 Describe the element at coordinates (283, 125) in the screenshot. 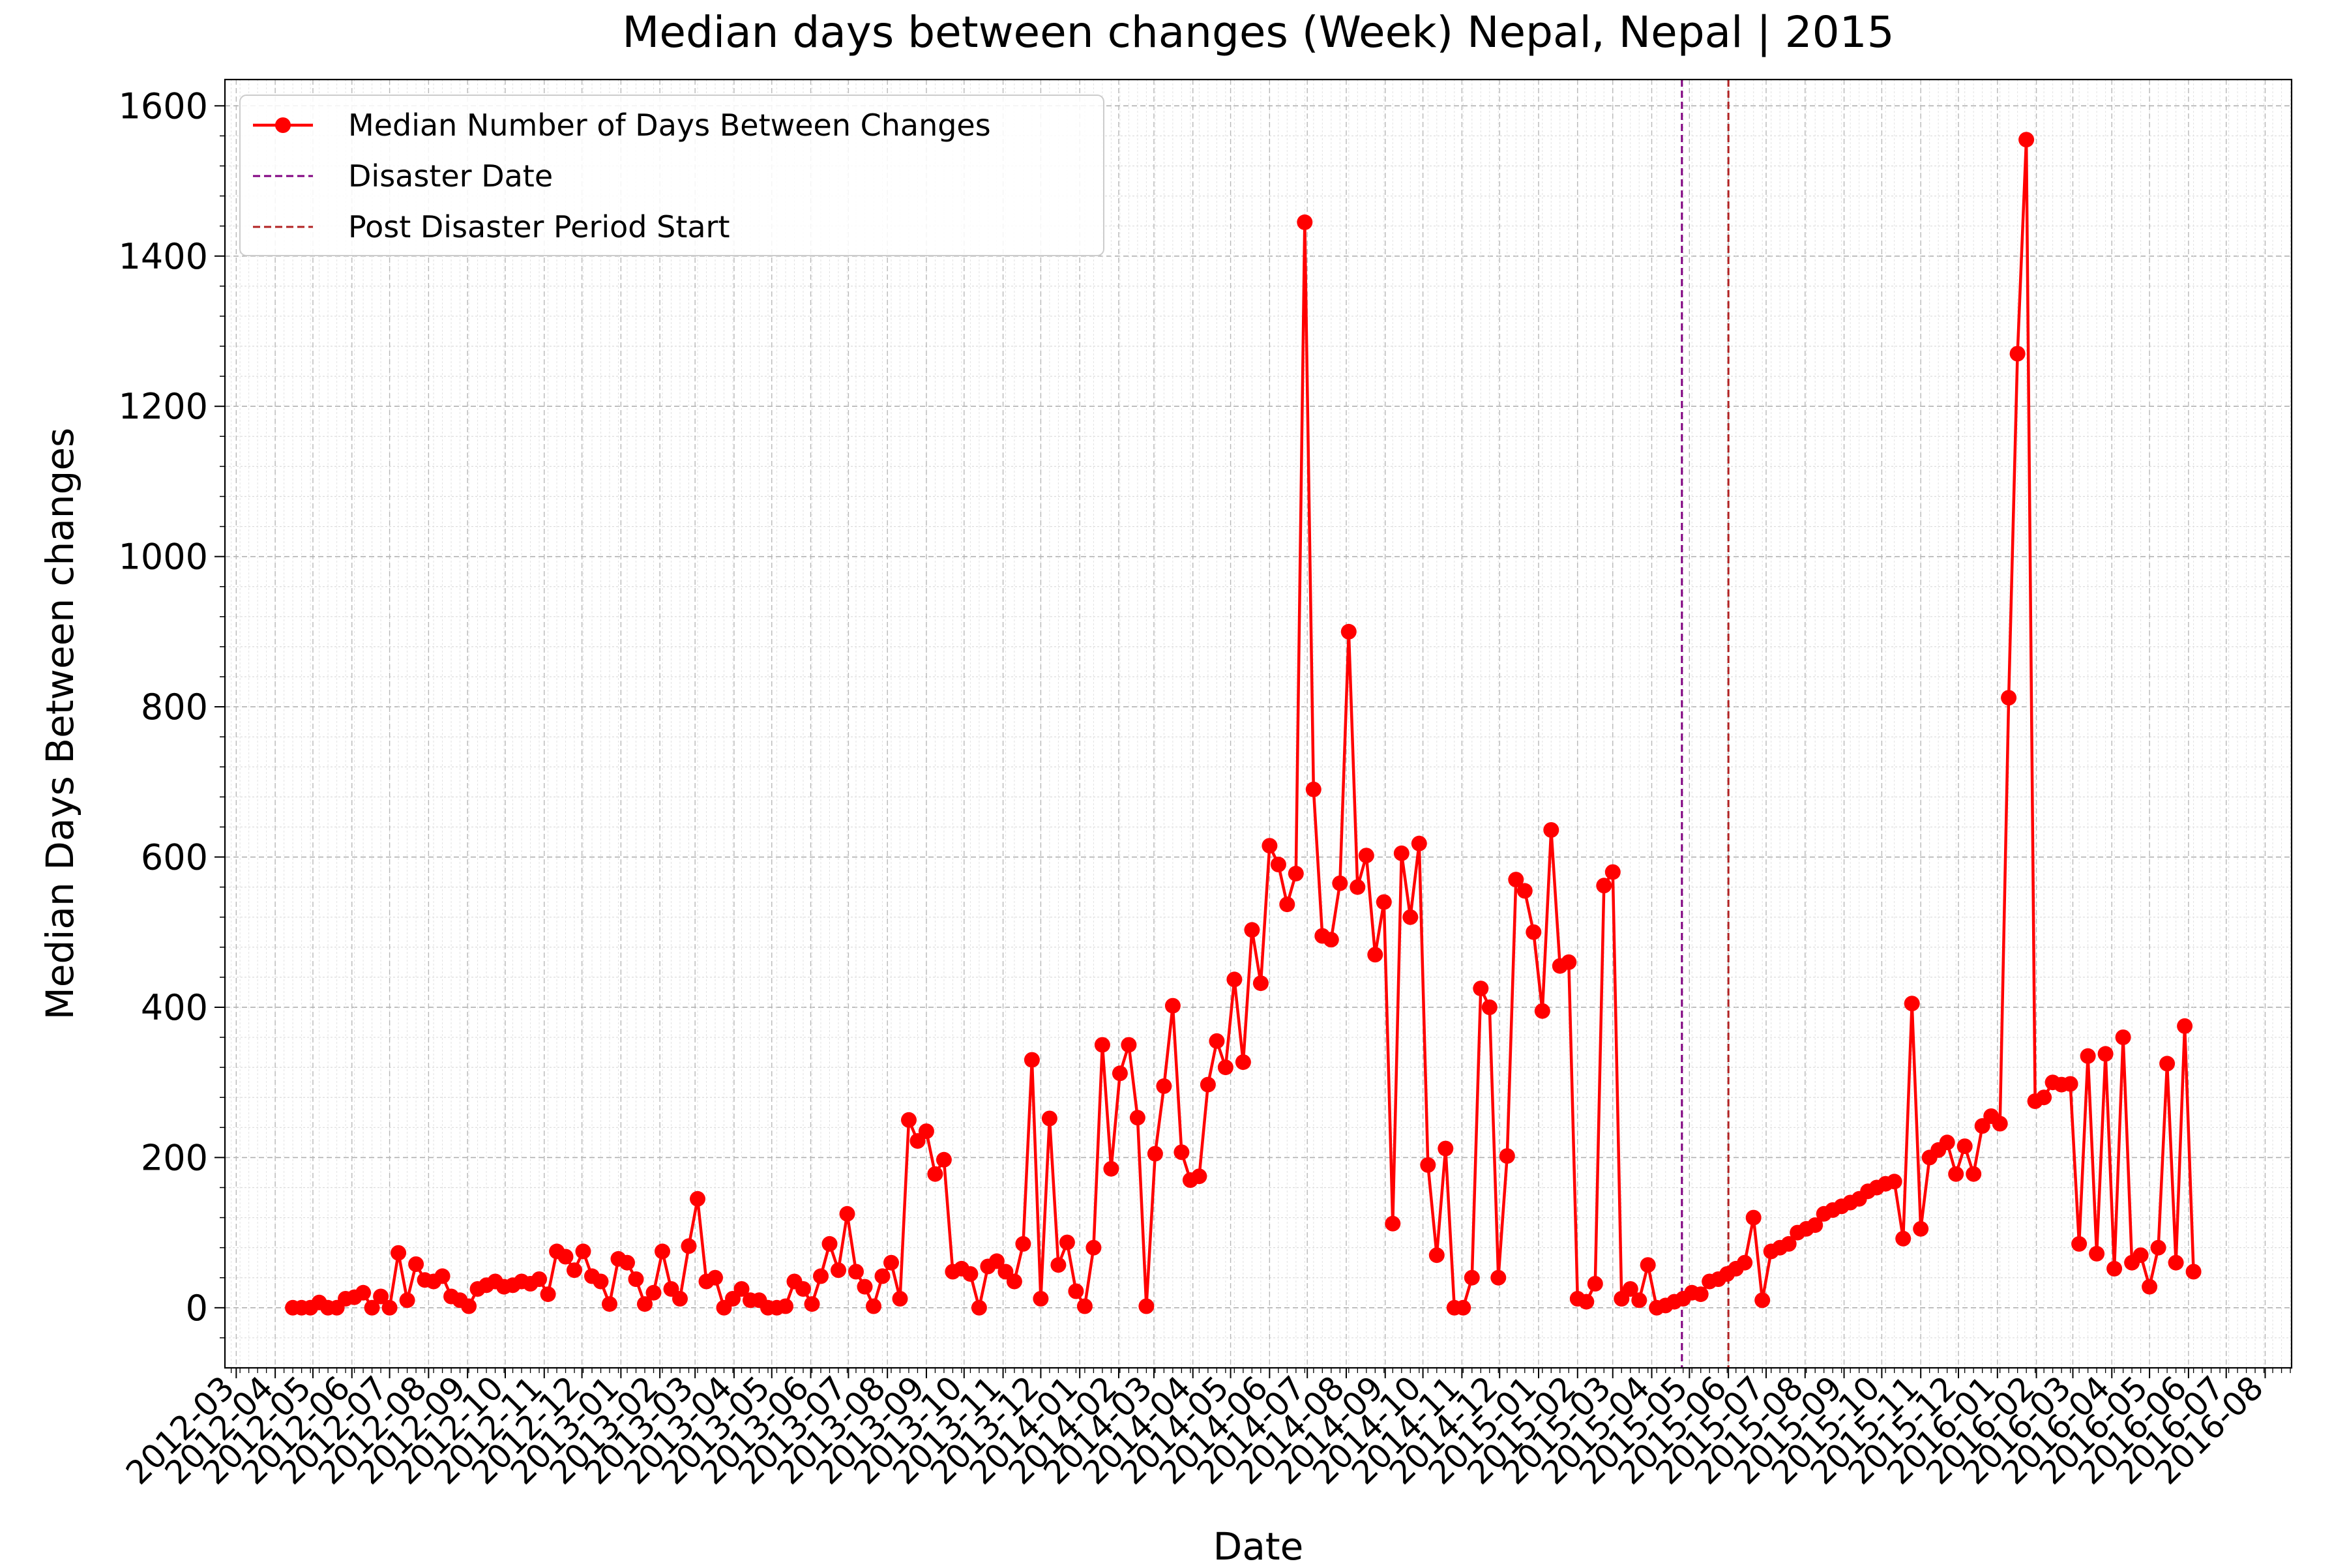

I see `legend-marker-swatch` at that location.